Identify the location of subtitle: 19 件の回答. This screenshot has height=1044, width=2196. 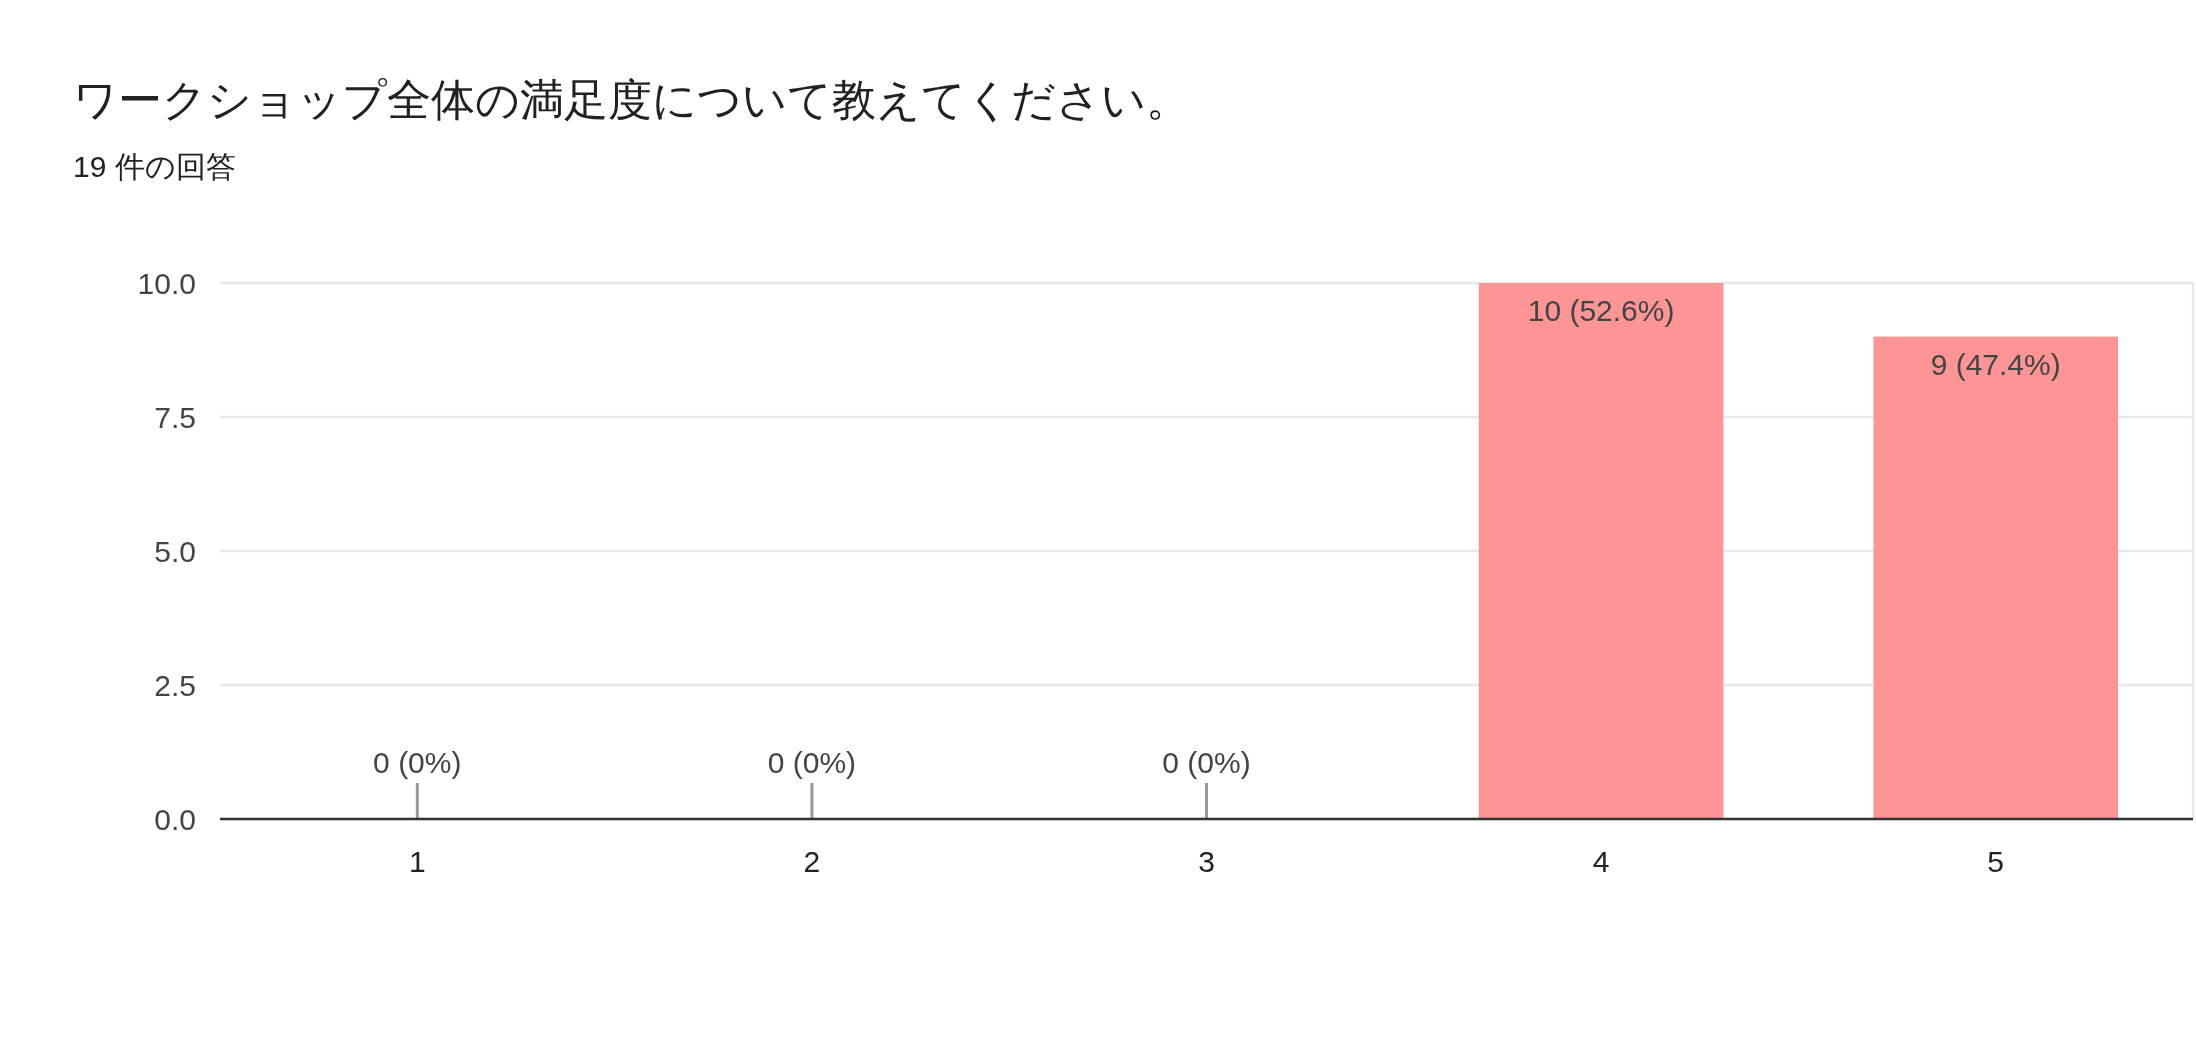
(154, 166).